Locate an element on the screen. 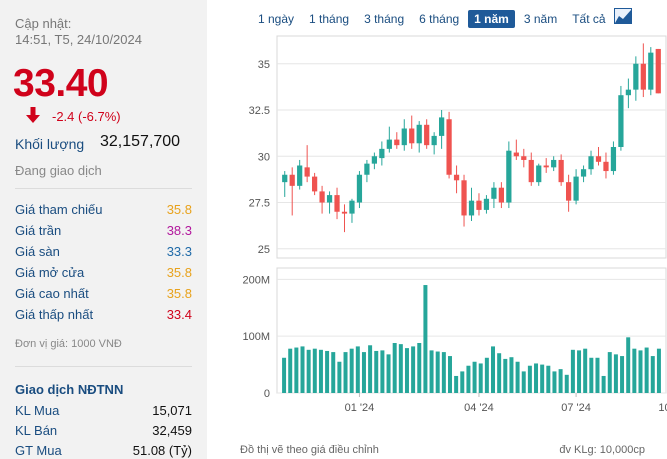 The image size is (667, 459). tab-3-years: 3 năm is located at coordinates (540, 19).